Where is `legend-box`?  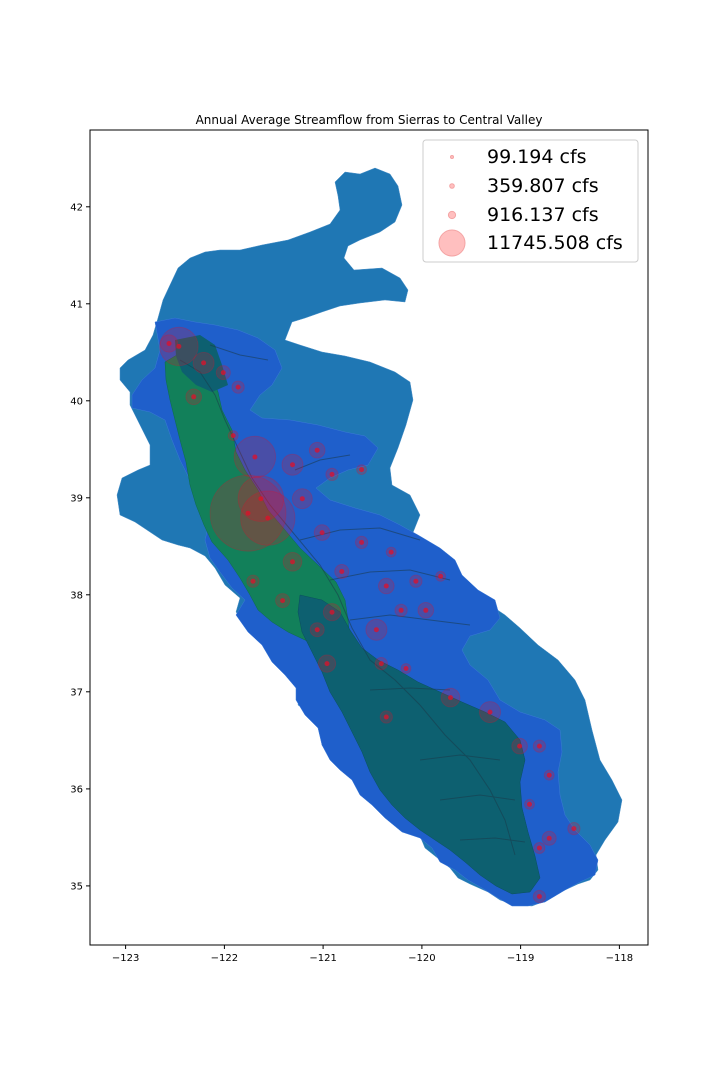 legend-box is located at coordinates (530, 201).